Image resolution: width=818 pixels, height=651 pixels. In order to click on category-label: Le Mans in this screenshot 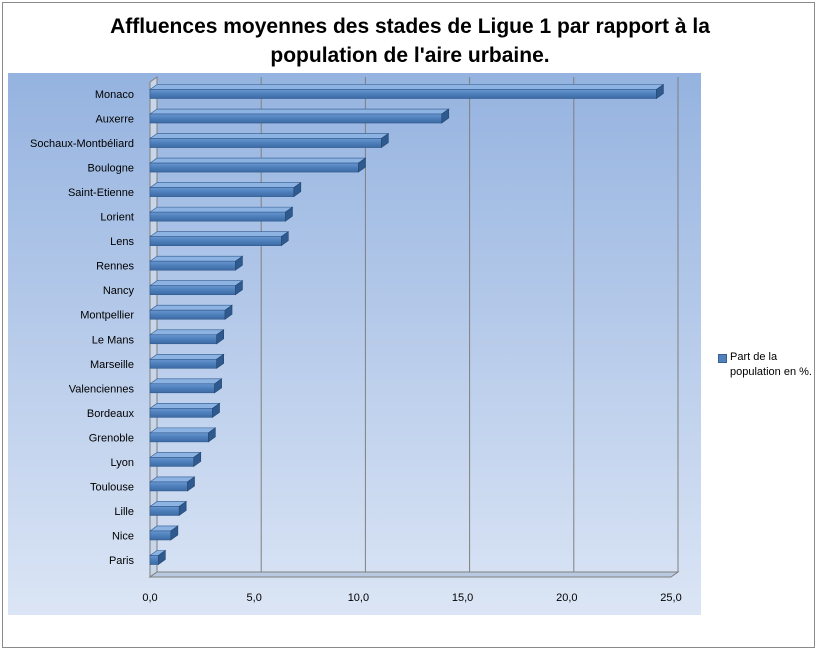, I will do `click(113, 340)`.